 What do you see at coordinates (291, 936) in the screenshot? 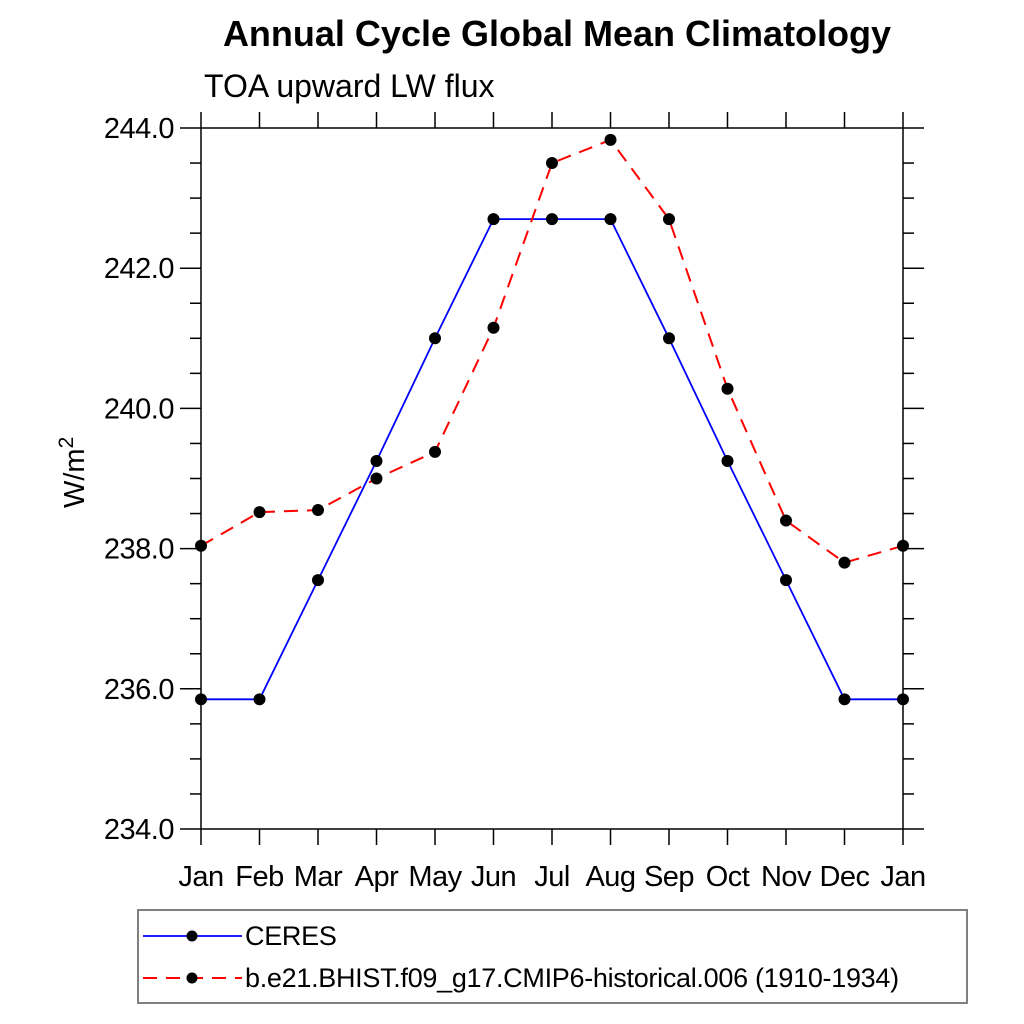
I see `legend-label-ceres: CERES` at bounding box center [291, 936].